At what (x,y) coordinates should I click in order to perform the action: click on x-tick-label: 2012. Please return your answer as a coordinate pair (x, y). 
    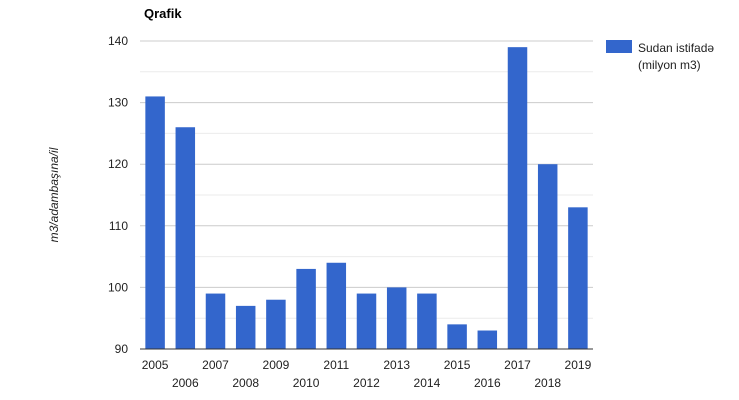
    Looking at the image, I should click on (366, 383).